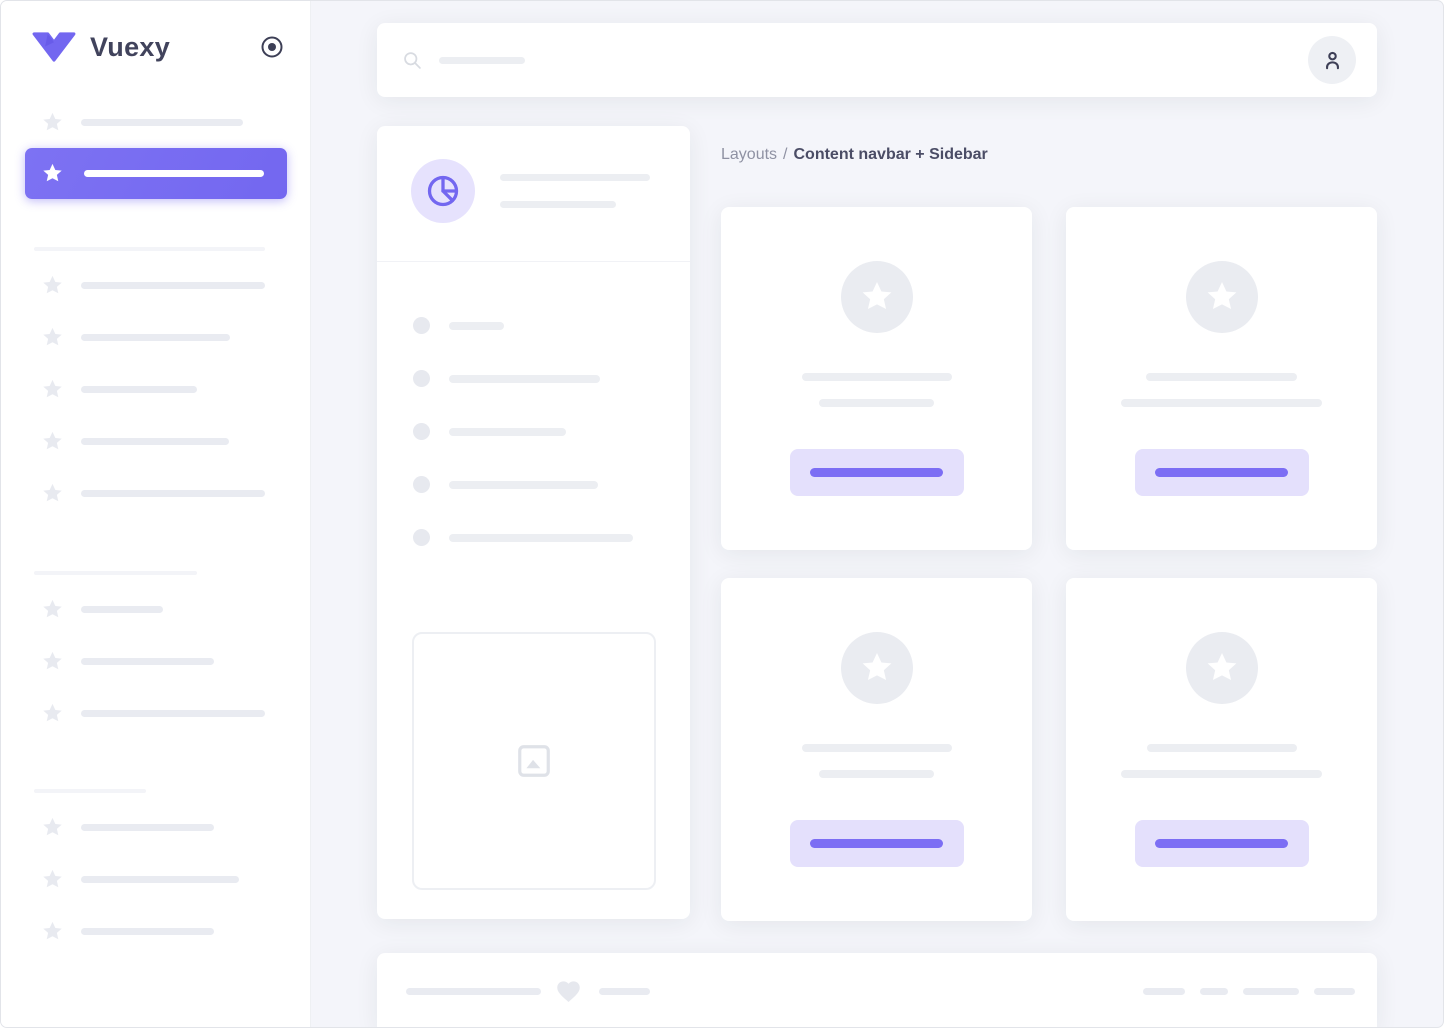 This screenshot has width=1444, height=1028. Describe the element at coordinates (890, 154) in the screenshot. I see `breadcrumb-current: Content navbar + Sidebar` at that location.